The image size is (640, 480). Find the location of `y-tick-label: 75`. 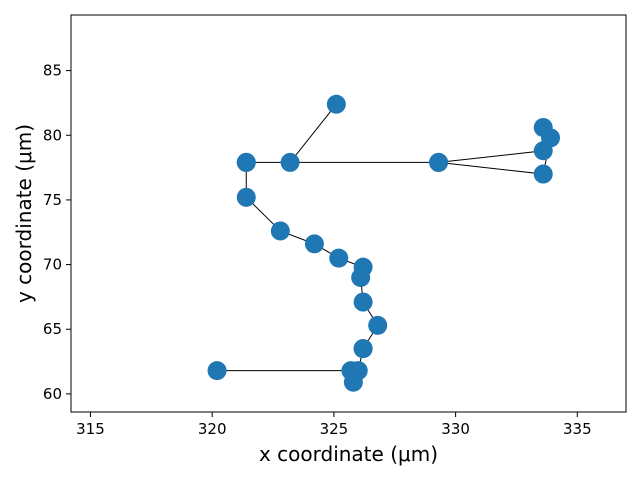

y-tick-label: 75 is located at coordinates (52, 200).